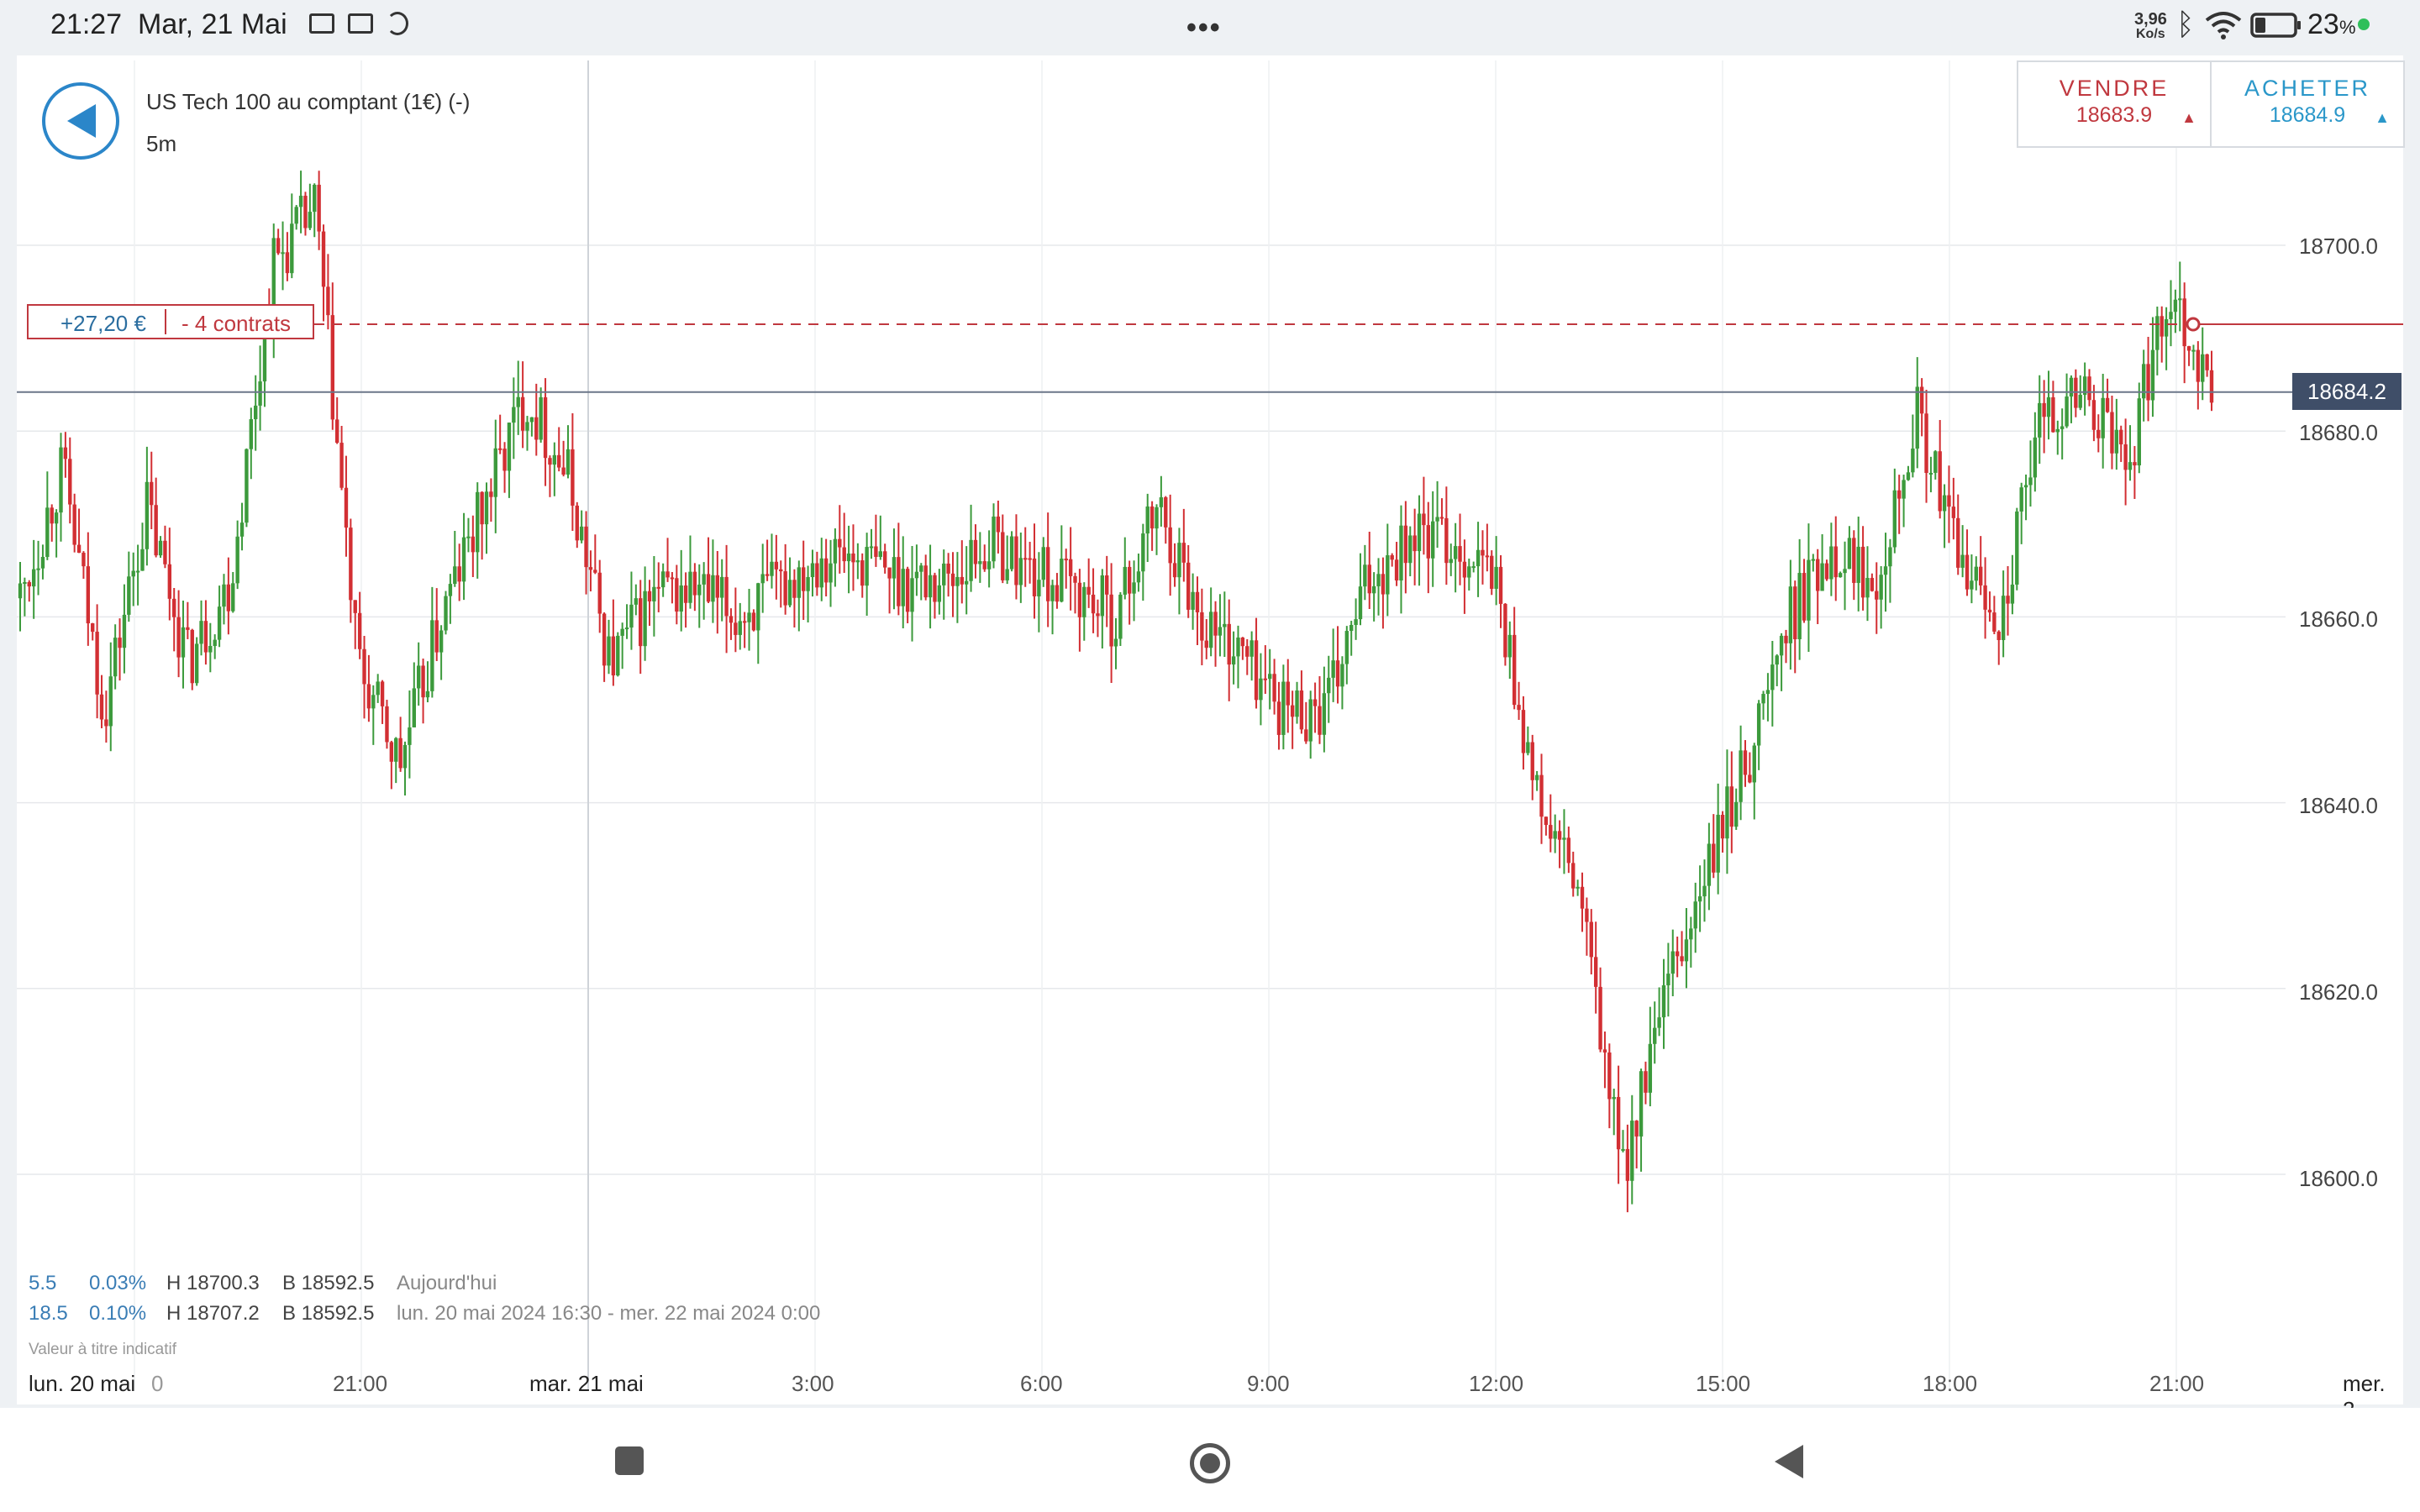 This screenshot has height=1512, width=2420. I want to click on x-axis-label: 9:00, so click(1268, 1383).